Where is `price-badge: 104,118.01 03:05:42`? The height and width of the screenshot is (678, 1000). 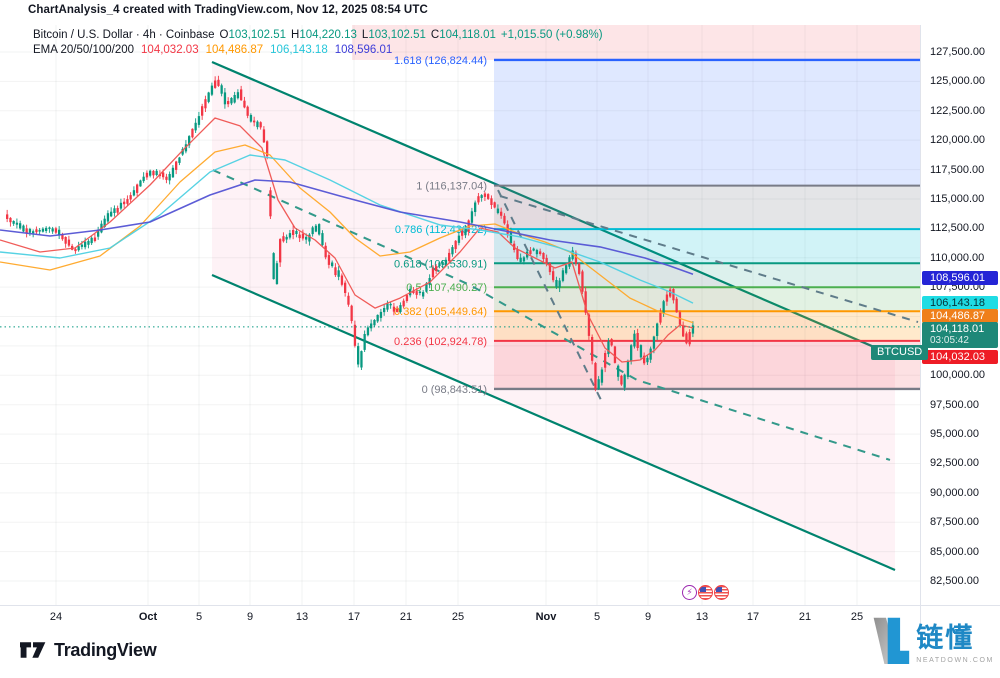 price-badge: 104,118.01 03:05:42 is located at coordinates (960, 335).